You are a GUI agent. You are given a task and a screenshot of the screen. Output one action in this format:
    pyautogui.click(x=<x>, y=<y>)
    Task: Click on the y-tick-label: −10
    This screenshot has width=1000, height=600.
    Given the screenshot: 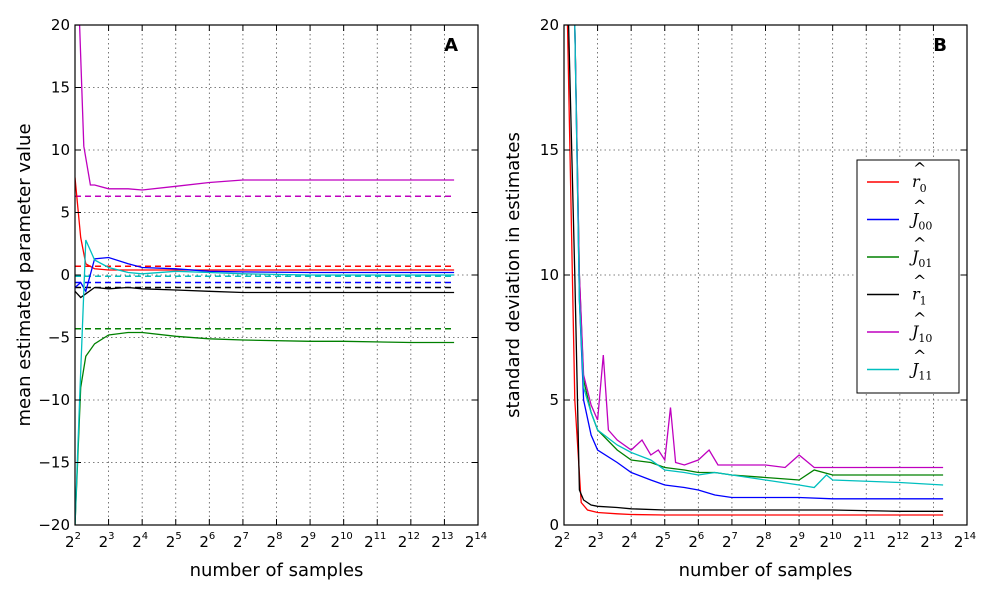 What is the action you would take?
    pyautogui.click(x=54, y=400)
    